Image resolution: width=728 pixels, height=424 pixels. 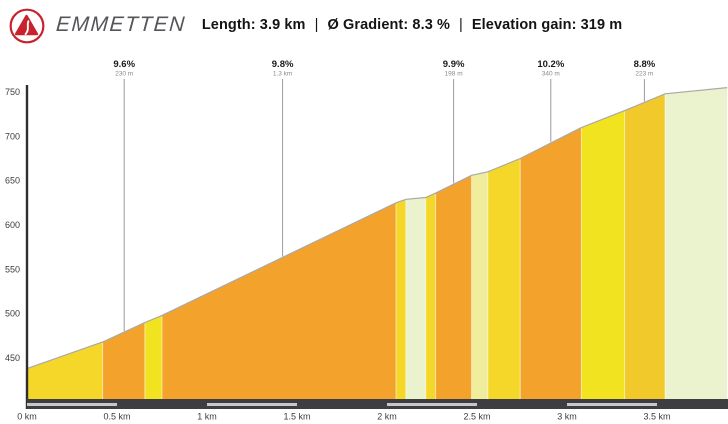 I want to click on x-axis-label: 2.5 km, so click(x=476, y=417).